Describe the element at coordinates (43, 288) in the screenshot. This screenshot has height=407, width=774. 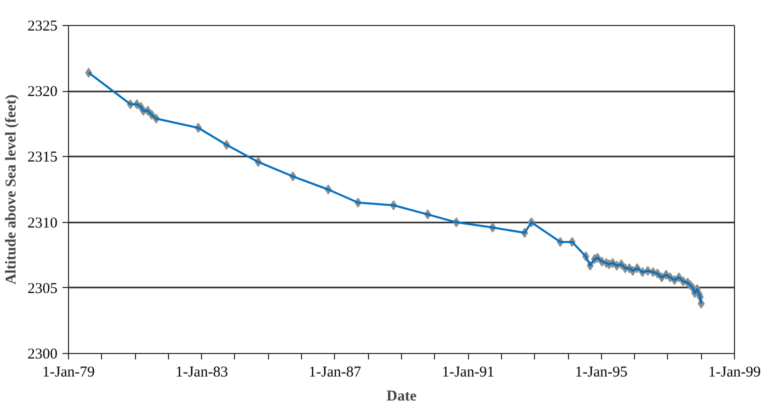
I see `y-tick-label: 2305` at that location.